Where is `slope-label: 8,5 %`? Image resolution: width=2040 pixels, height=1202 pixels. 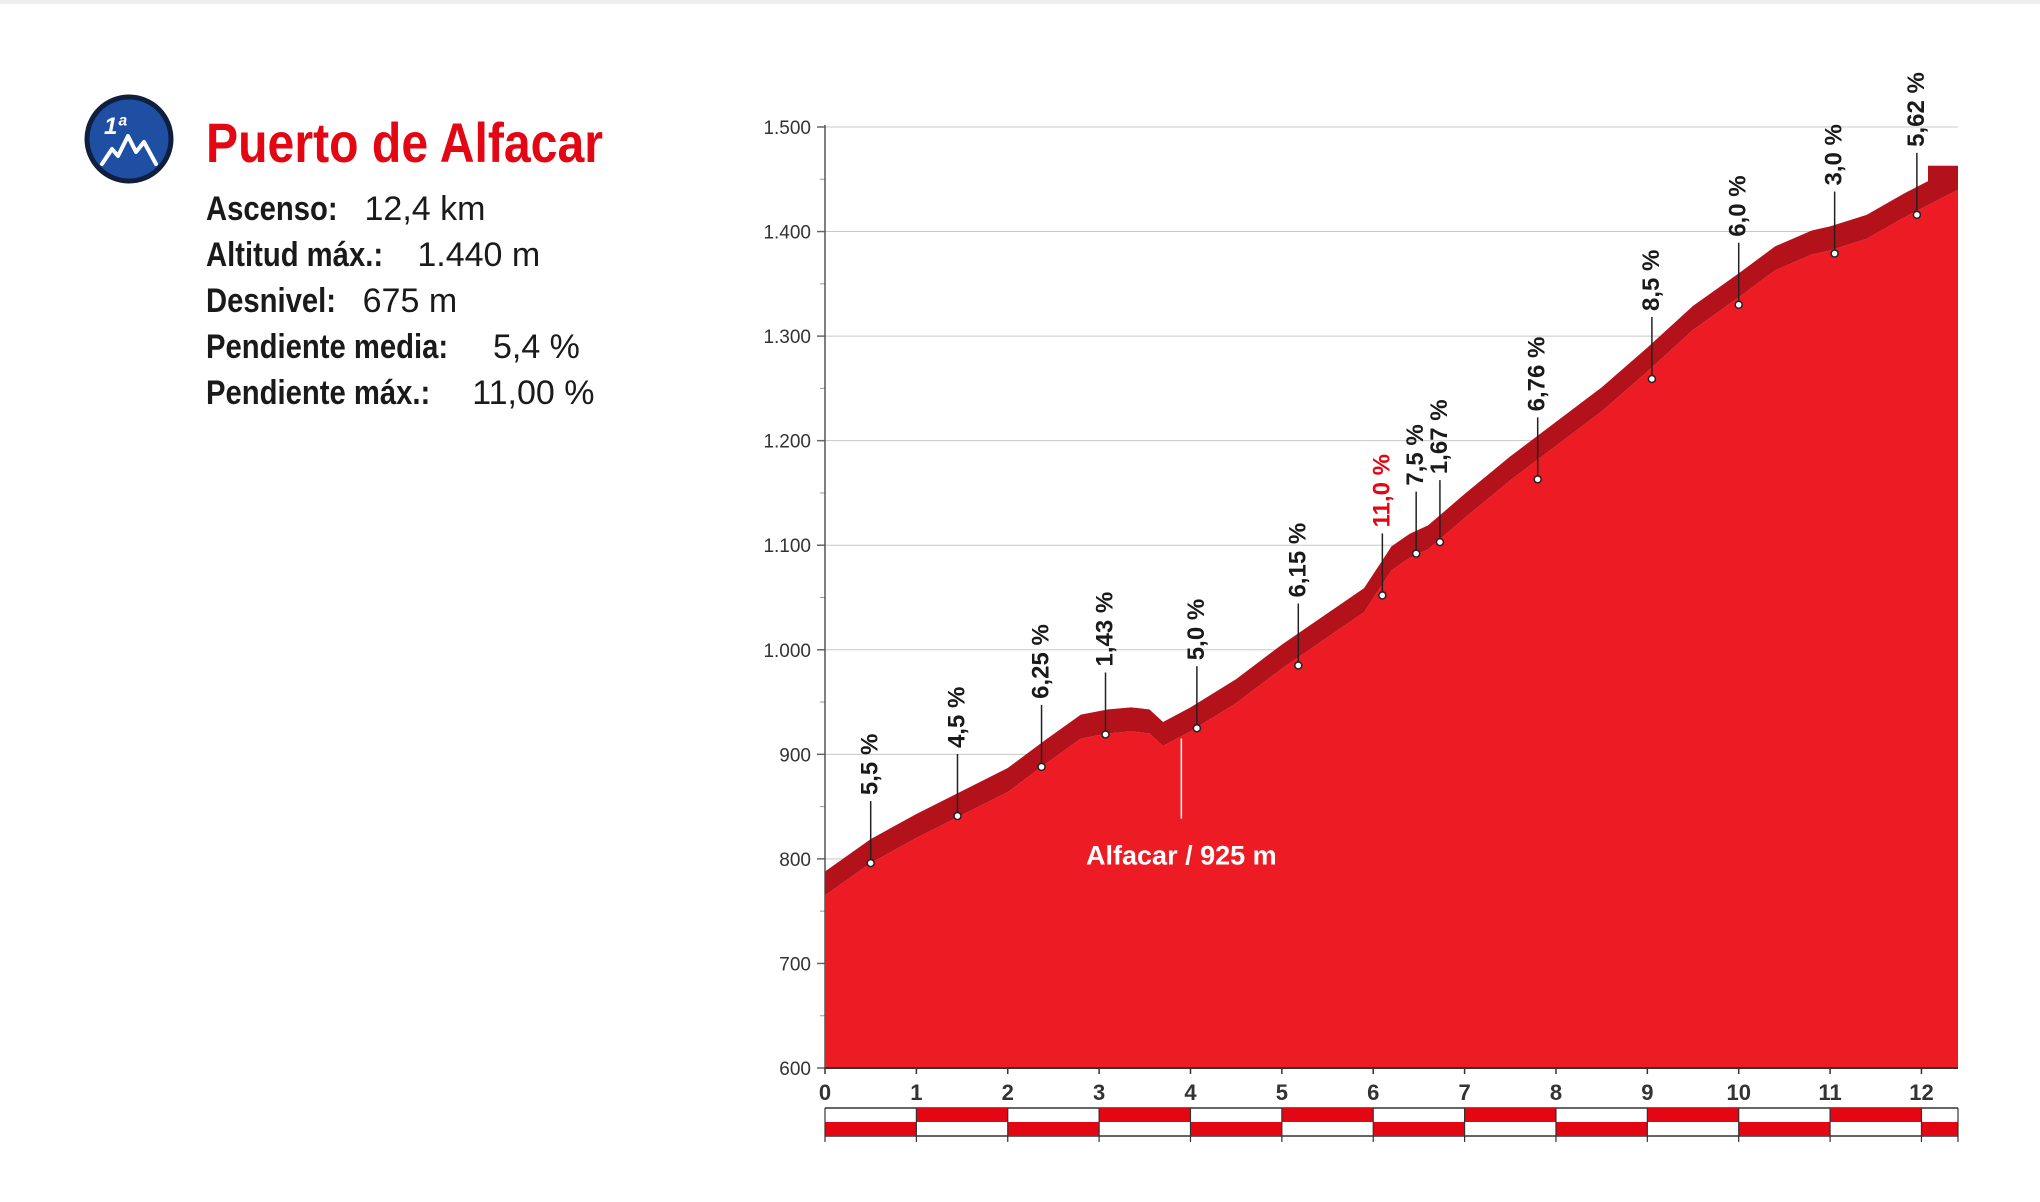 slope-label: 8,5 % is located at coordinates (1651, 280).